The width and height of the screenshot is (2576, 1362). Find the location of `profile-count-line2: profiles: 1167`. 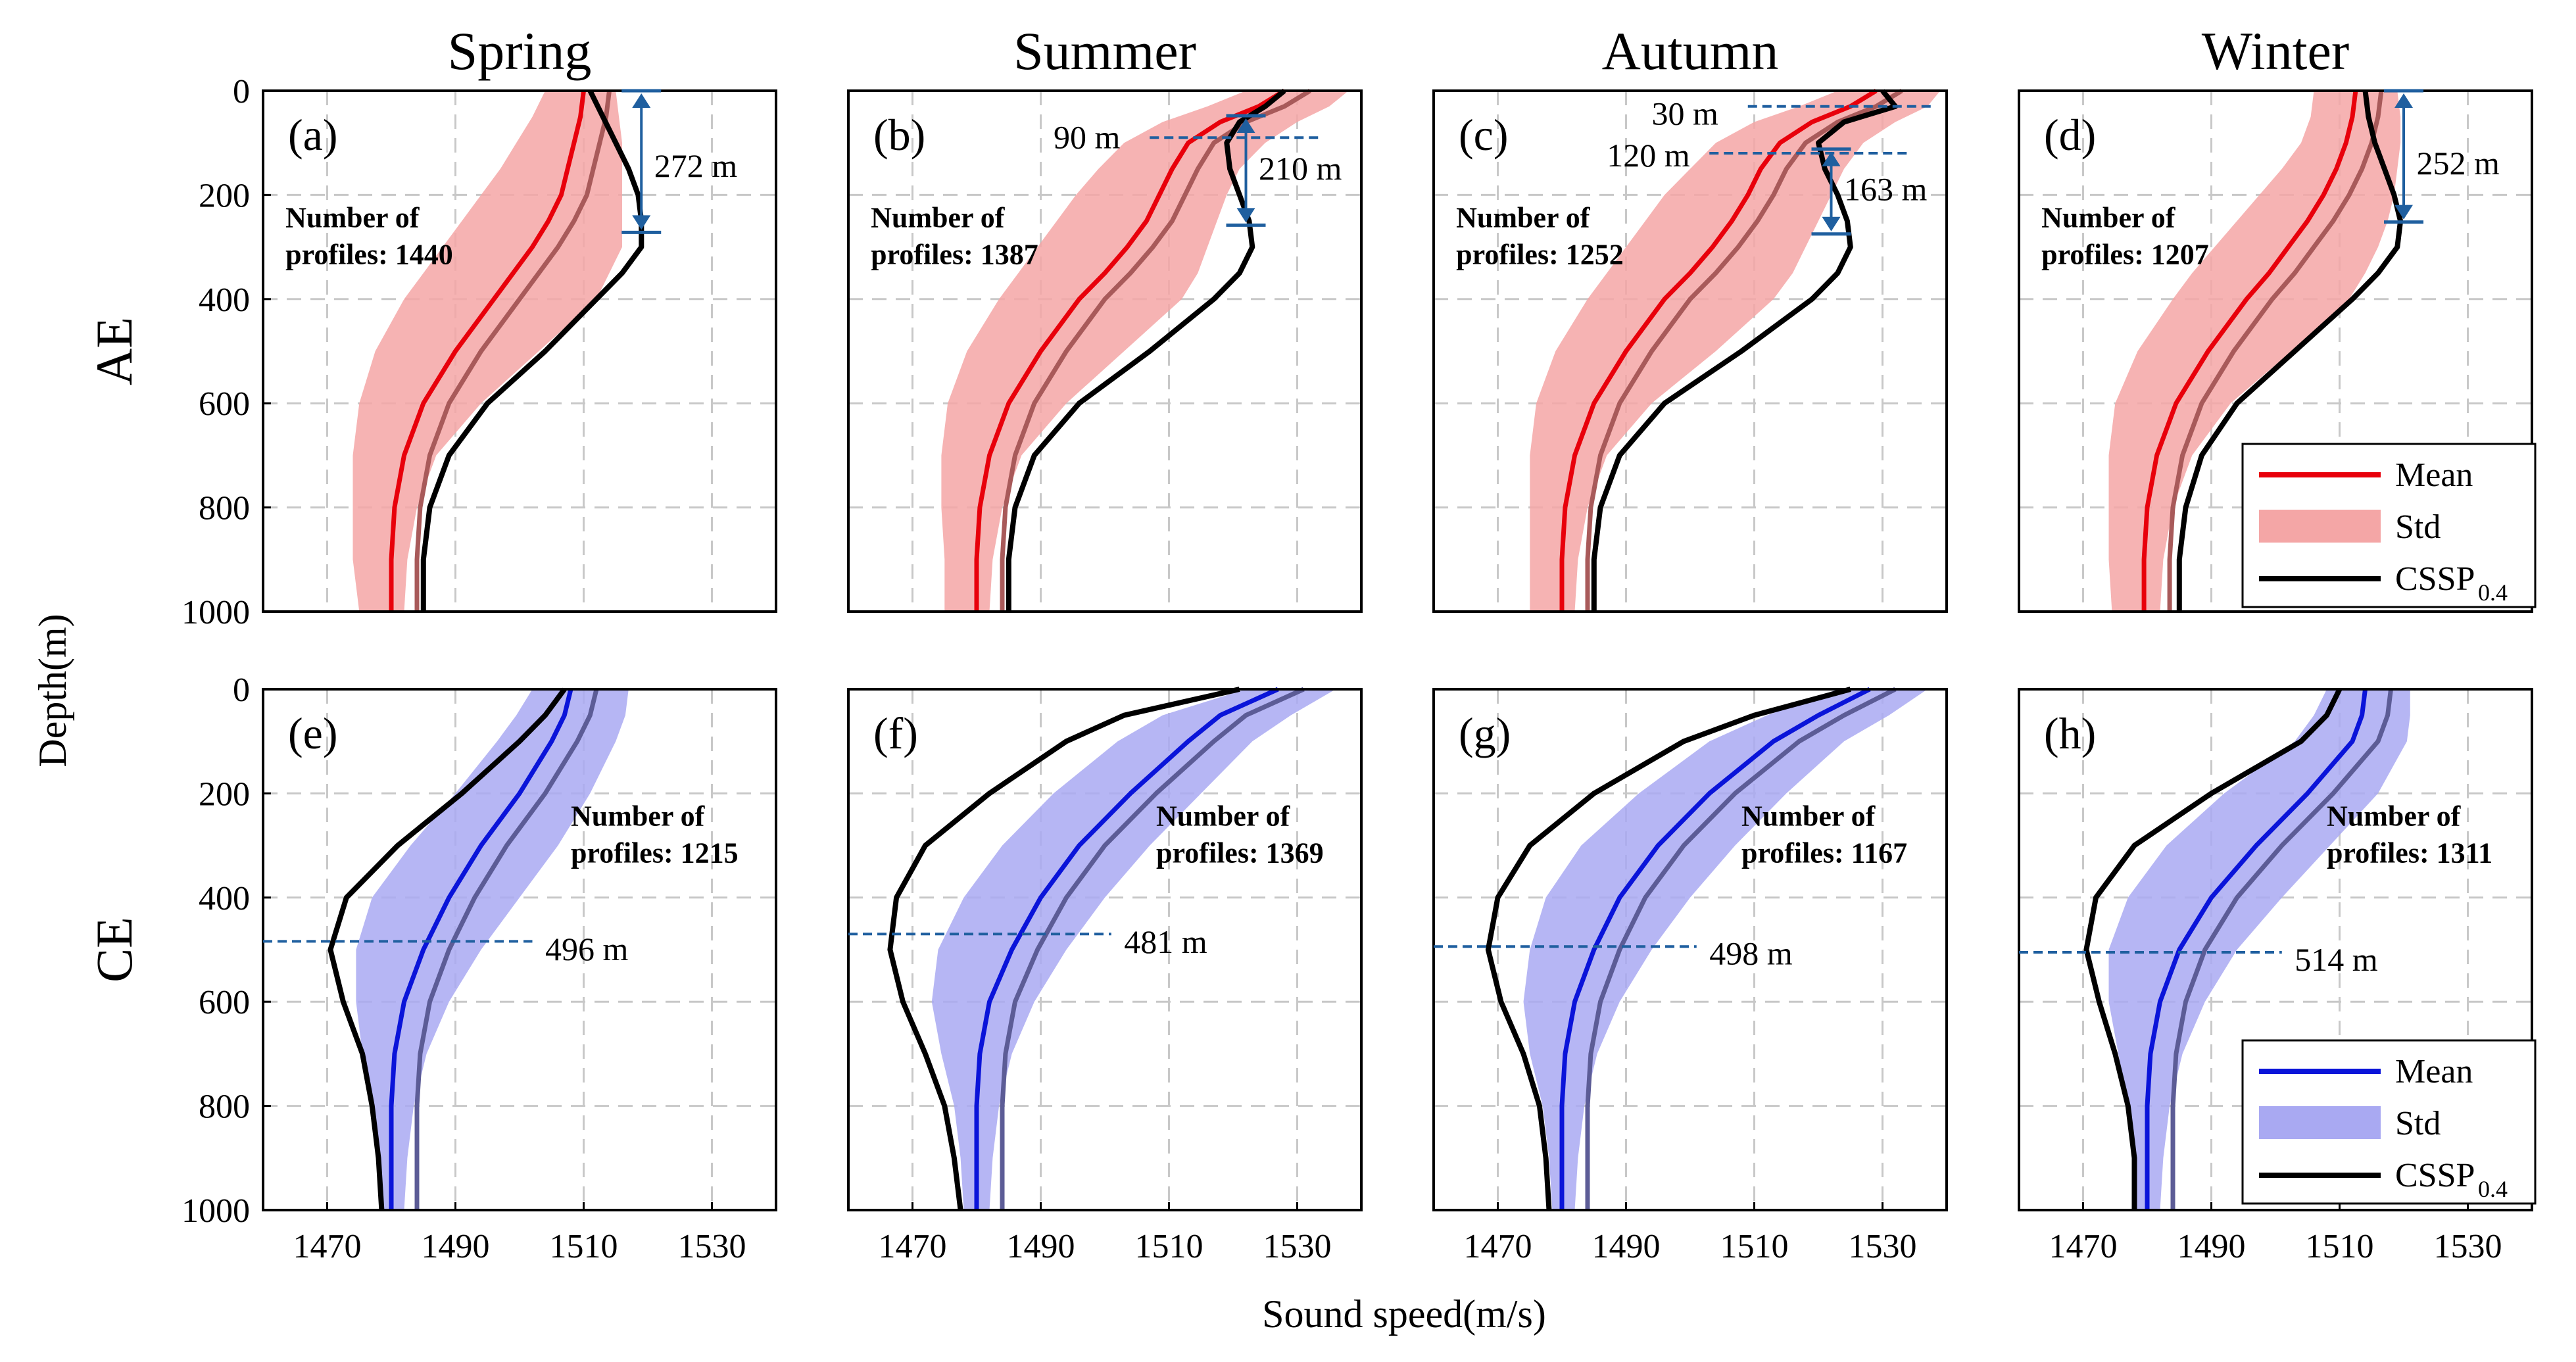

profile-count-line2: profiles: 1167 is located at coordinates (1824, 853).